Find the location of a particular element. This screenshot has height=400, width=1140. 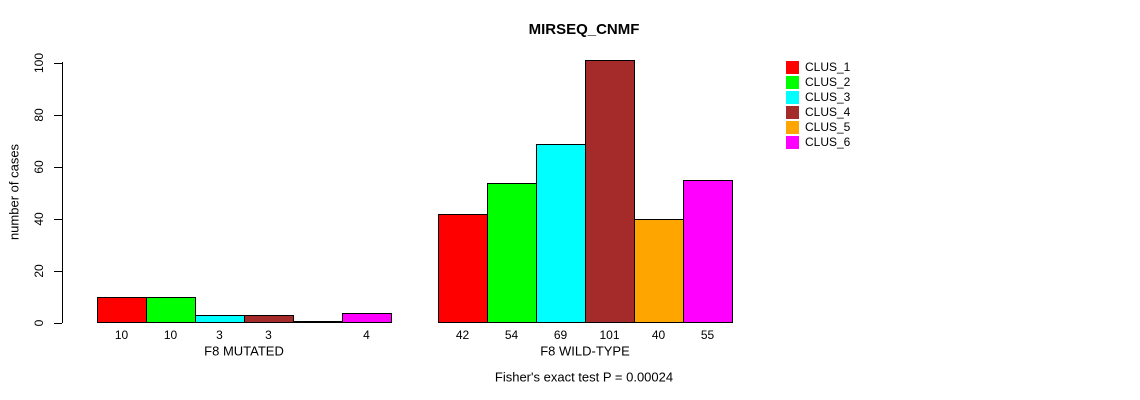

y-tick-label: 40 is located at coordinates (39, 219).